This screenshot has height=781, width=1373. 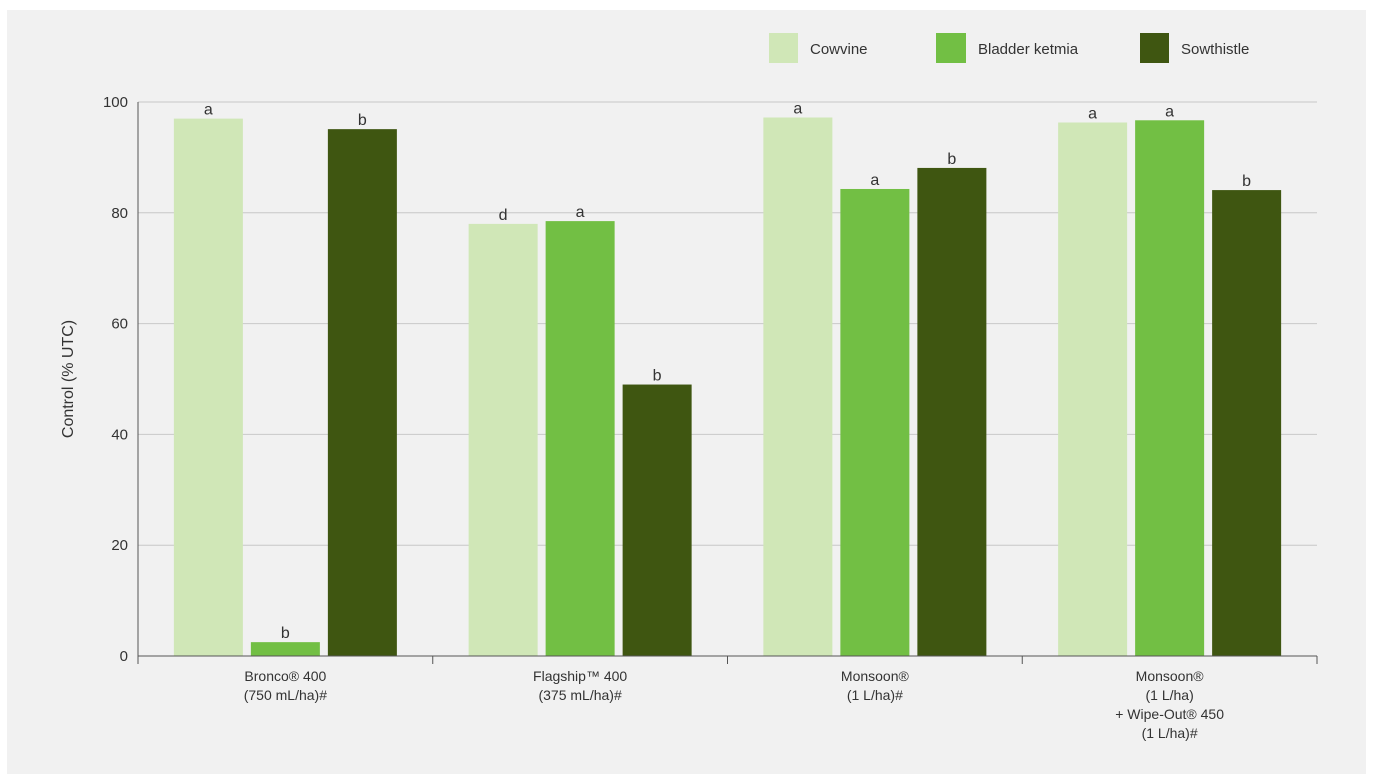 What do you see at coordinates (1215, 49) in the screenshot?
I see `legend-label: Sowthistle` at bounding box center [1215, 49].